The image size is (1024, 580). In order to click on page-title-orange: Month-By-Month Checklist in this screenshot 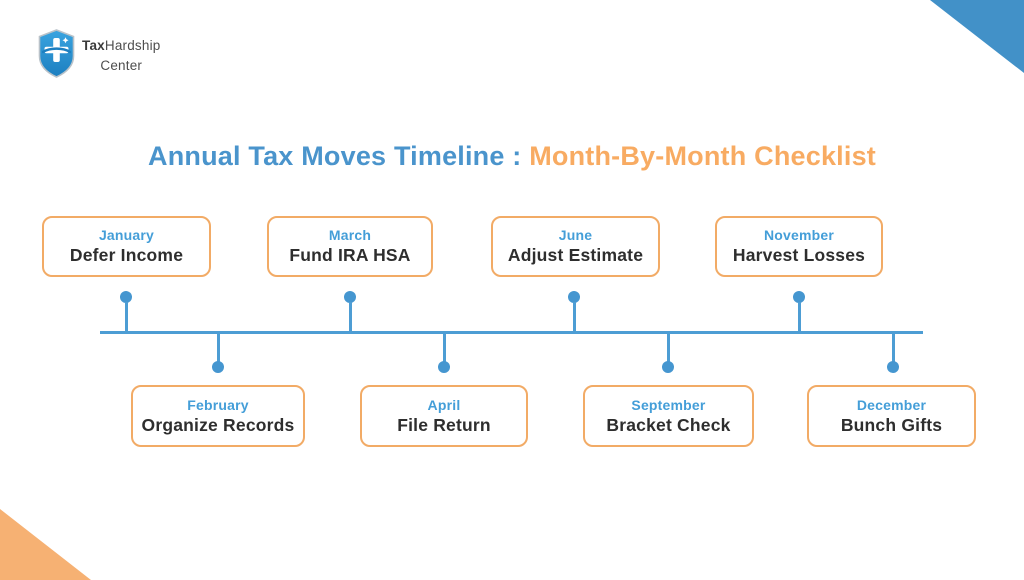, I will do `click(698, 156)`.